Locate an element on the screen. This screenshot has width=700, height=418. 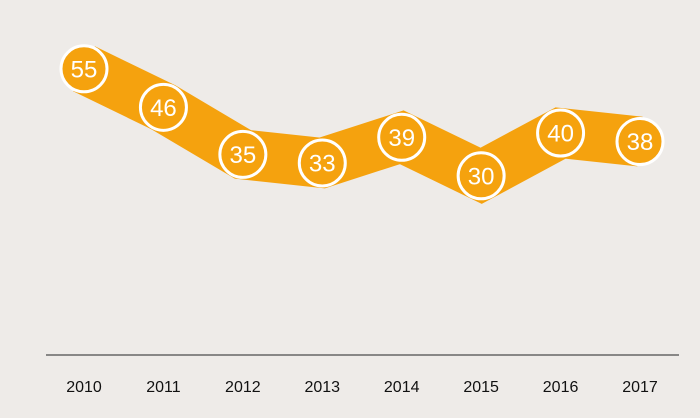
data-point: 33 is located at coordinates (322, 163).